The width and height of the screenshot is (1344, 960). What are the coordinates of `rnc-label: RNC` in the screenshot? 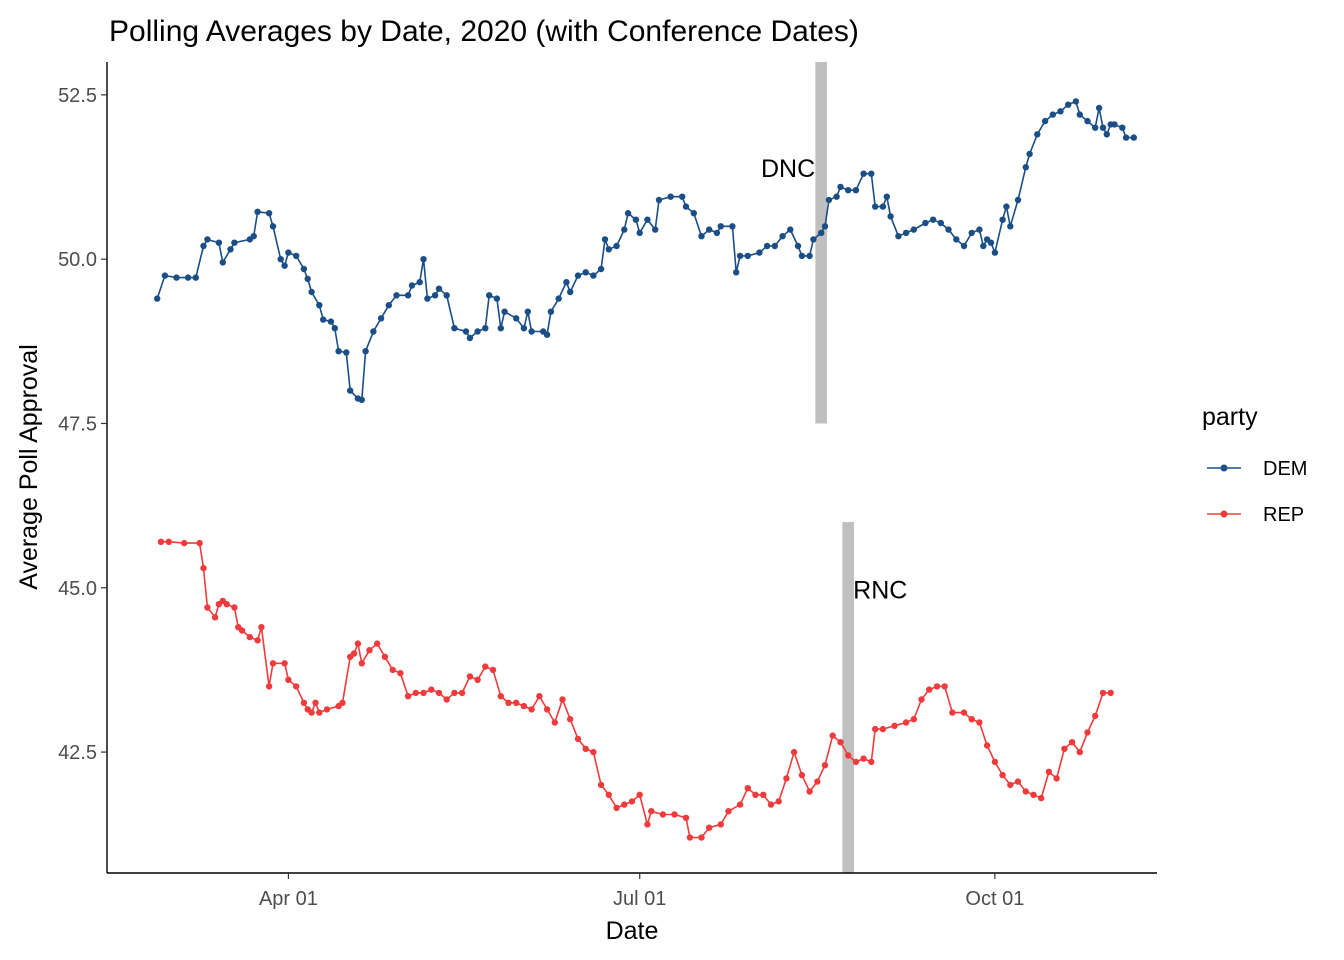 It's located at (880, 590).